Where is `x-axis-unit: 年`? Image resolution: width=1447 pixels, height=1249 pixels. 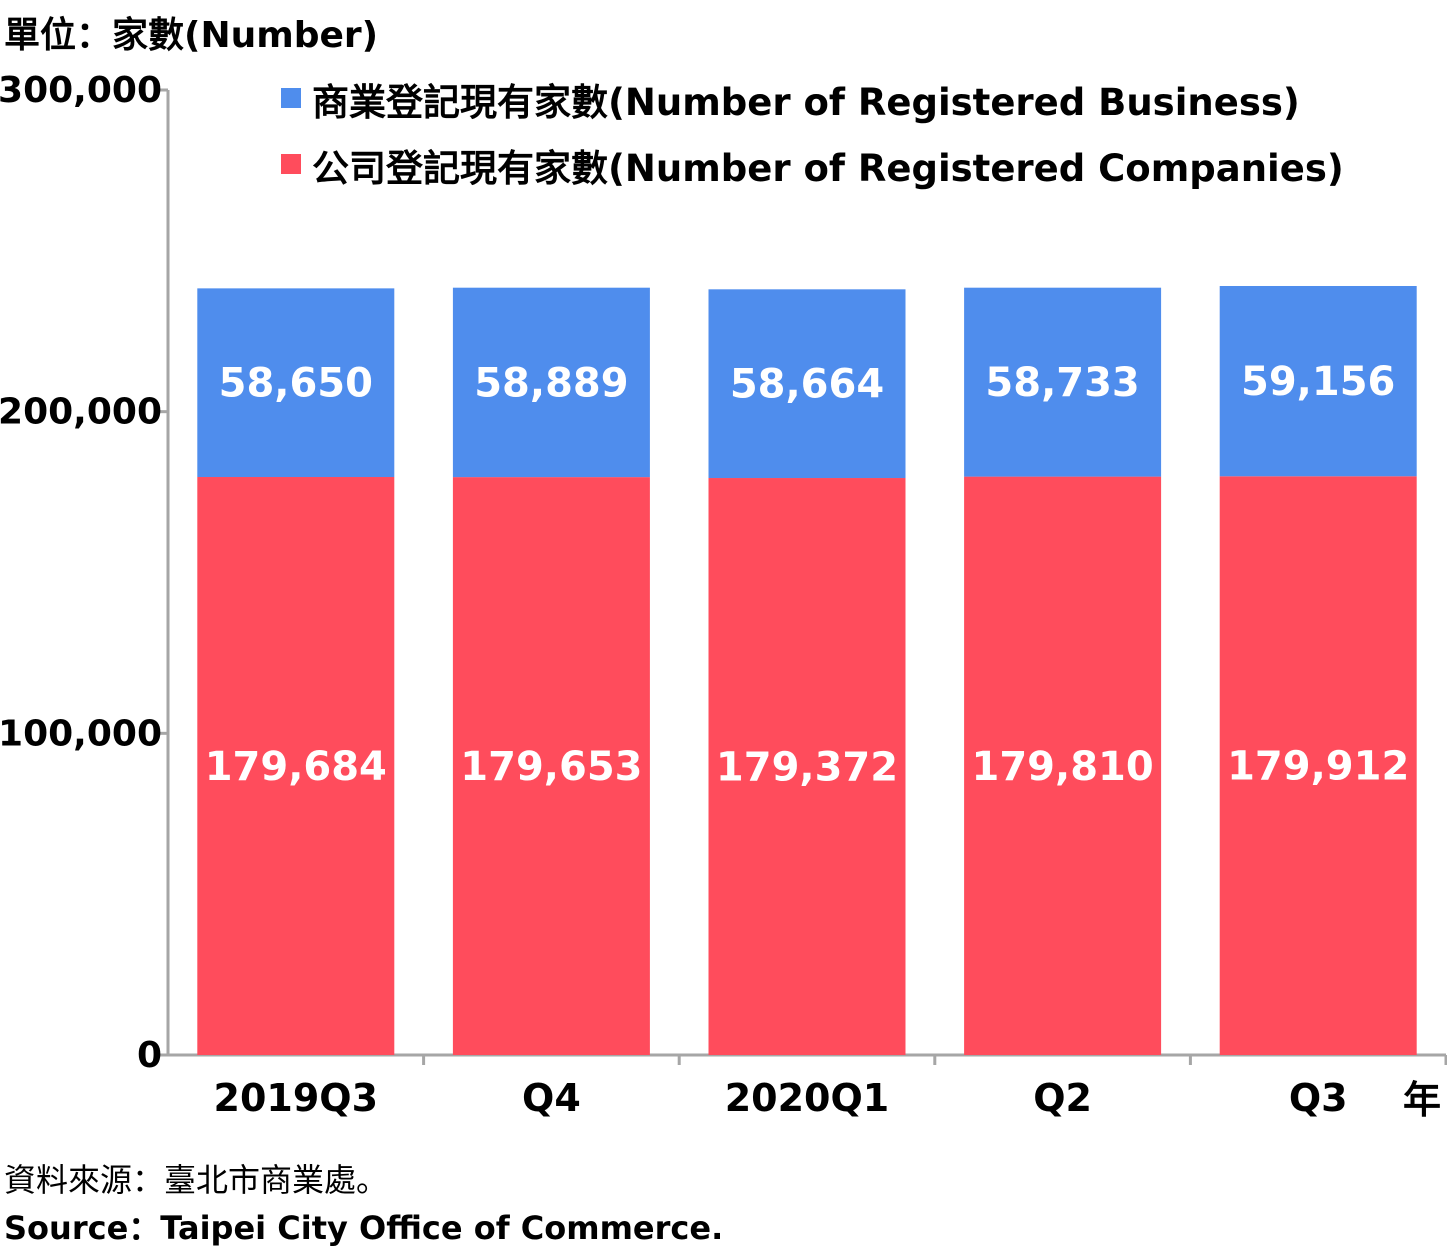 x-axis-unit: 年 is located at coordinates (1422, 1100).